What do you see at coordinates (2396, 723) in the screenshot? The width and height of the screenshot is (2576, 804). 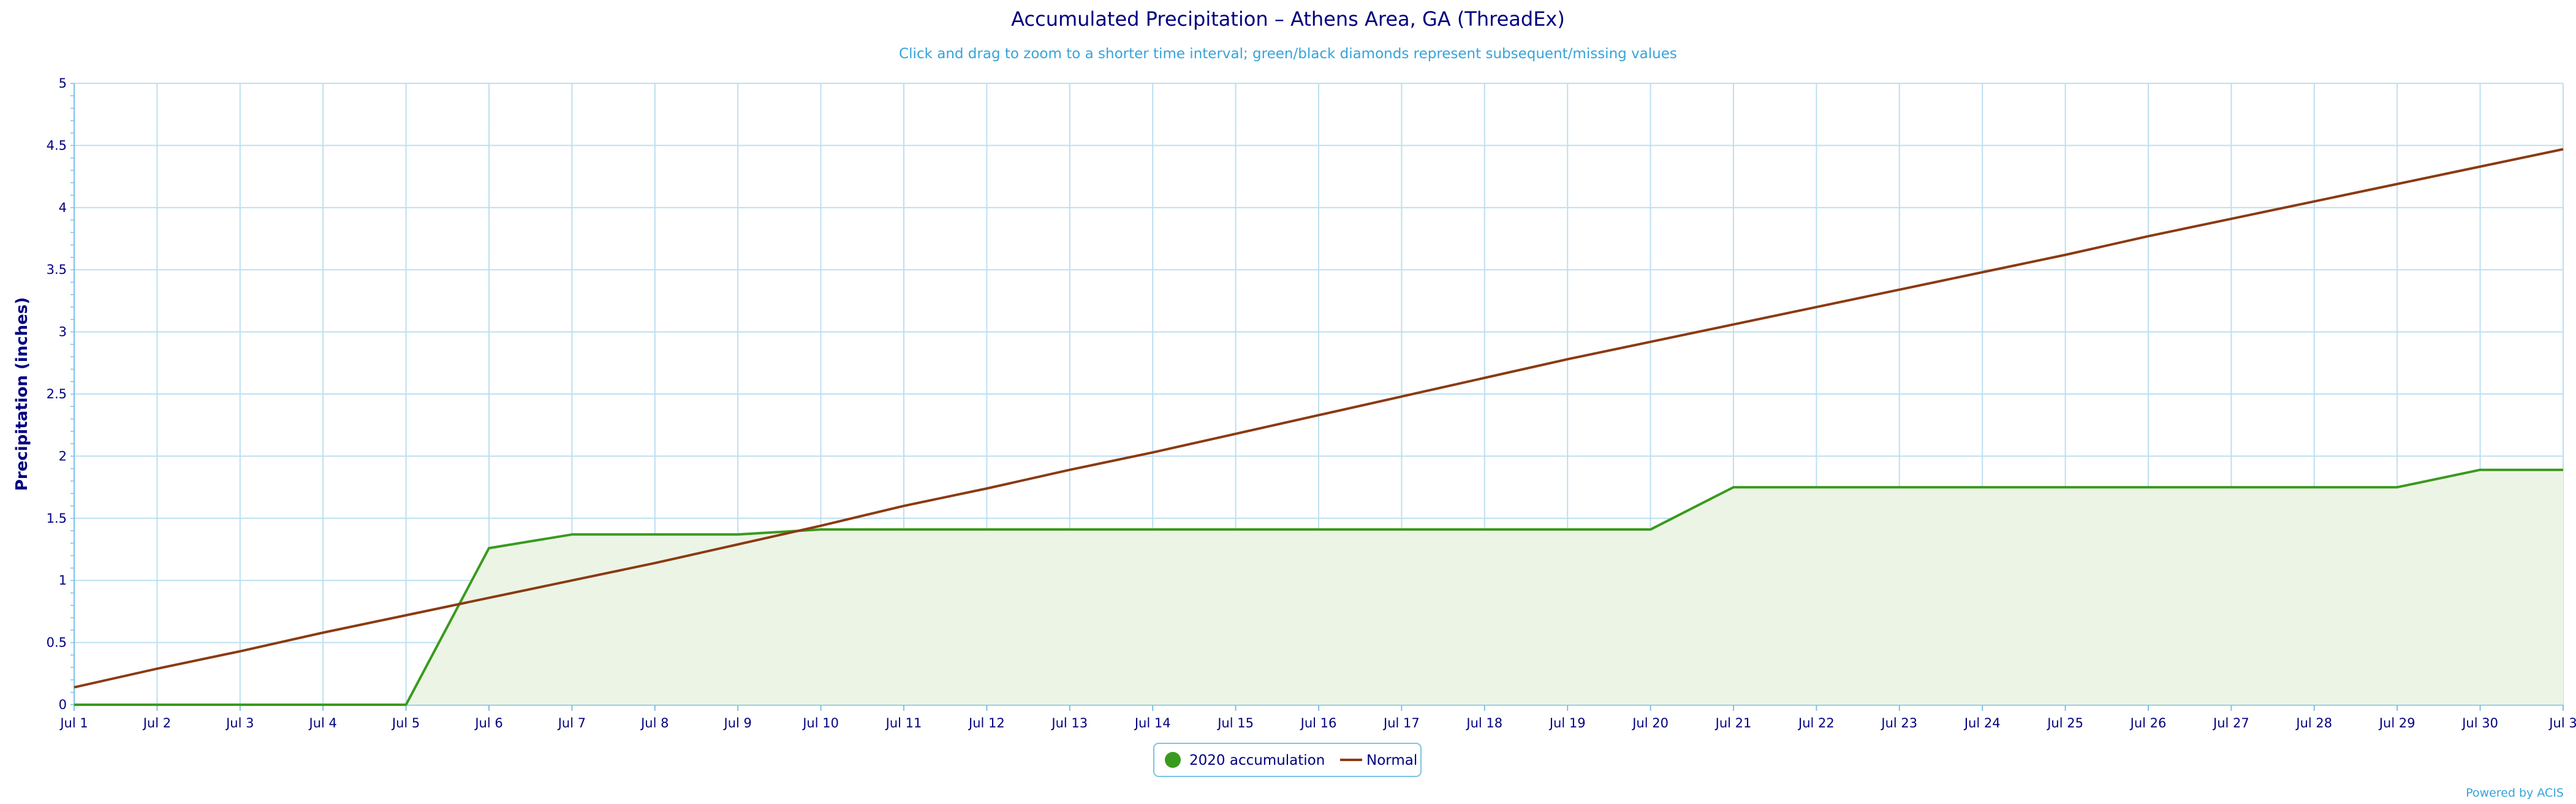 I see `x-tick-label: Jul 29` at bounding box center [2396, 723].